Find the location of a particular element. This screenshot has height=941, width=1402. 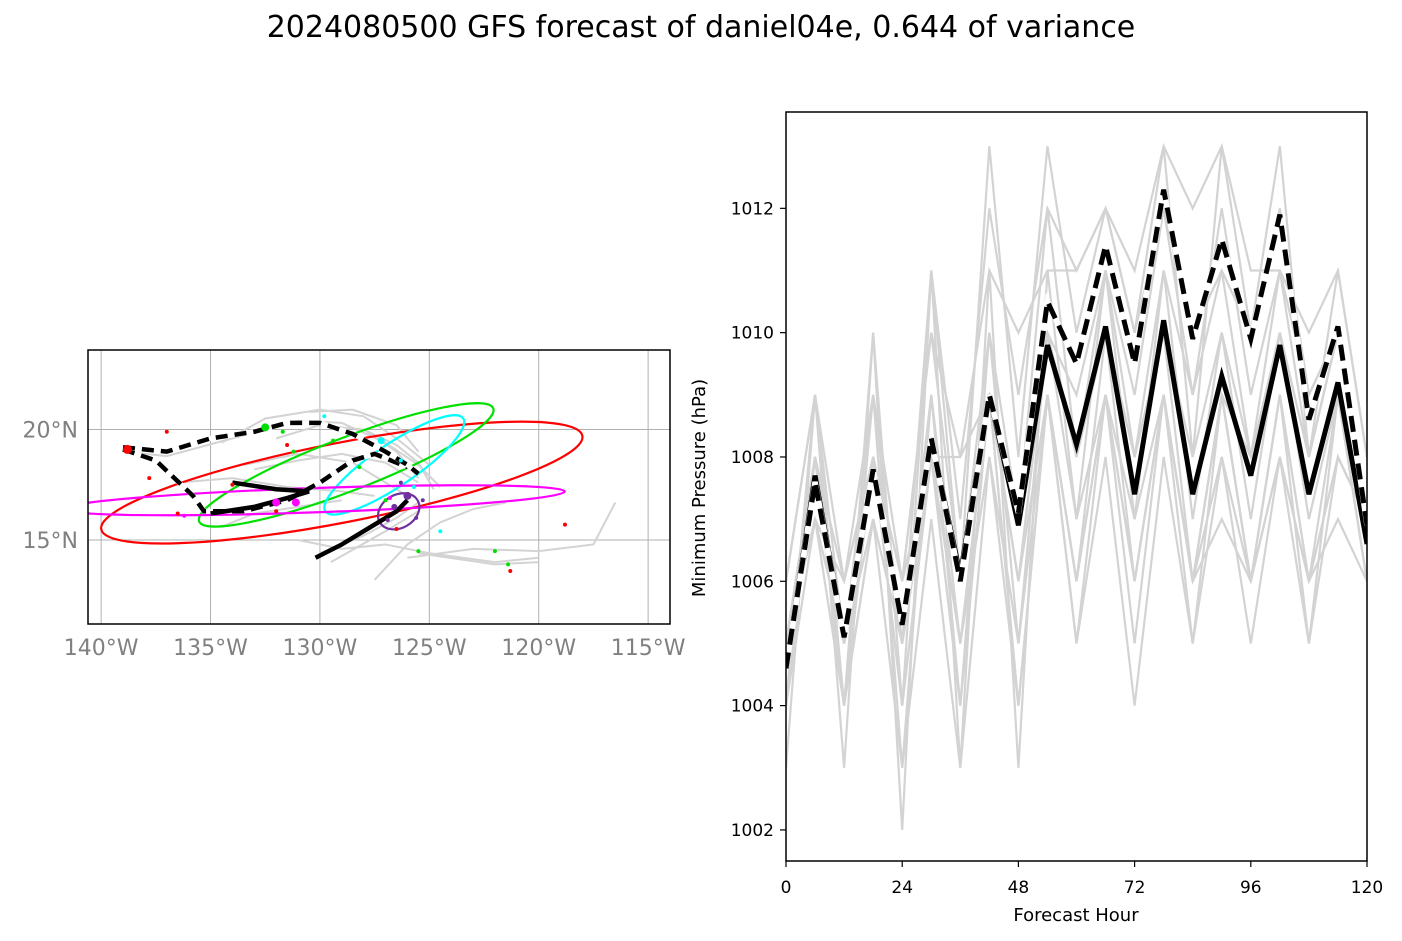

map-x-tick-label: 115°W is located at coordinates (648, 648).